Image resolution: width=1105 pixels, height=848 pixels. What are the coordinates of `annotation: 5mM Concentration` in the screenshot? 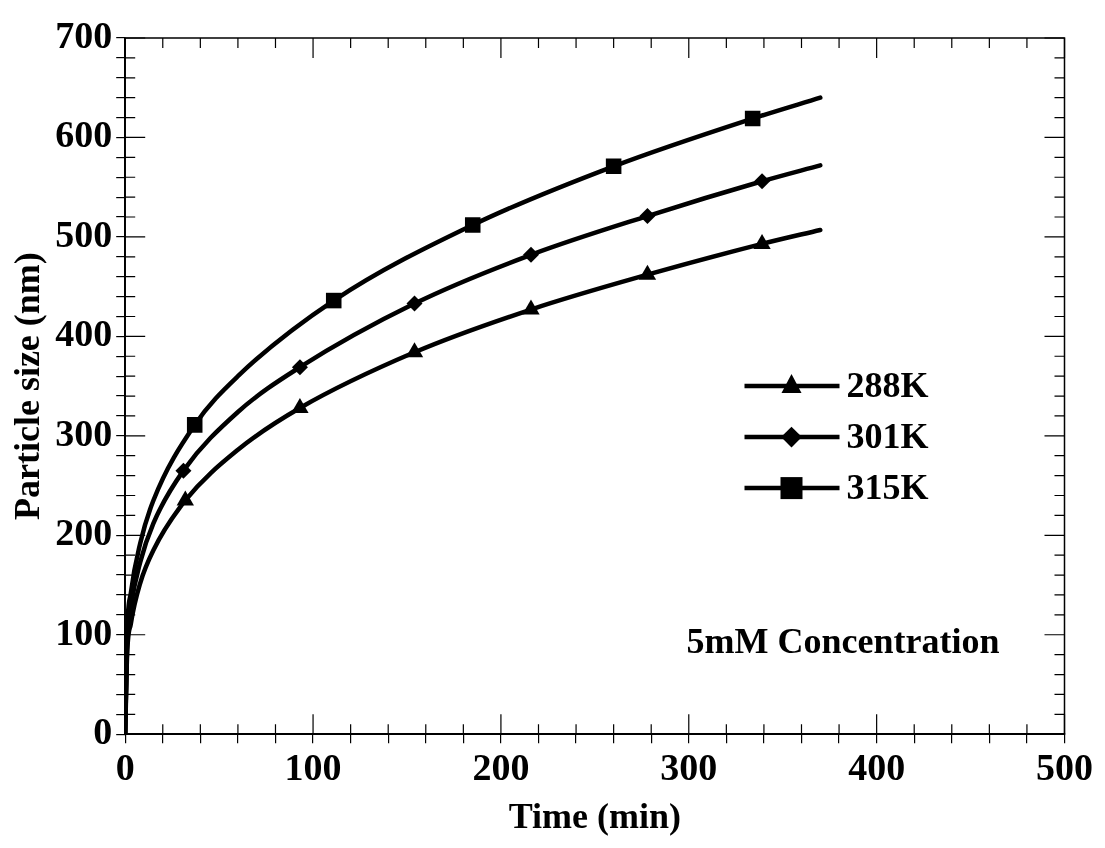 It's located at (843, 641).